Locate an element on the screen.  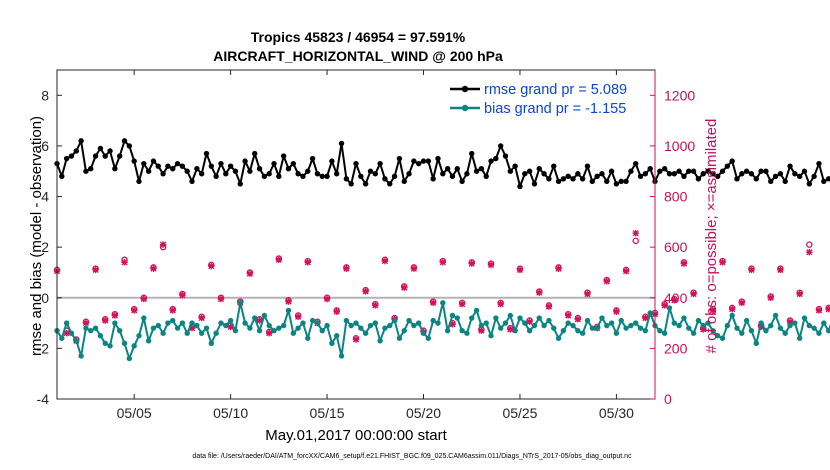
y-left-tick-label: 2 is located at coordinates (45, 247).